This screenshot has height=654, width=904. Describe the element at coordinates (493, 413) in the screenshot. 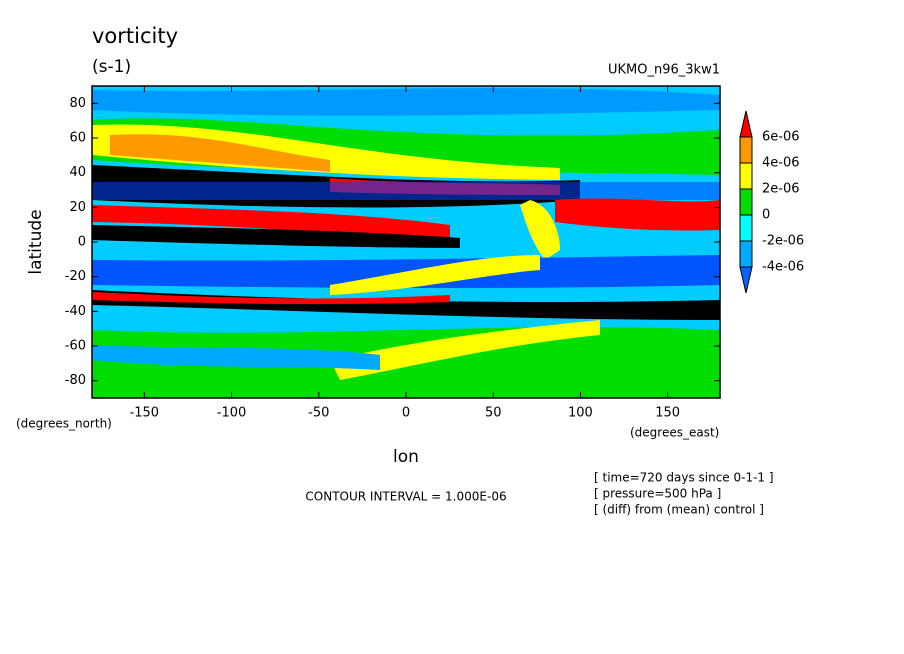

I see `x-tick-label: 50` at that location.